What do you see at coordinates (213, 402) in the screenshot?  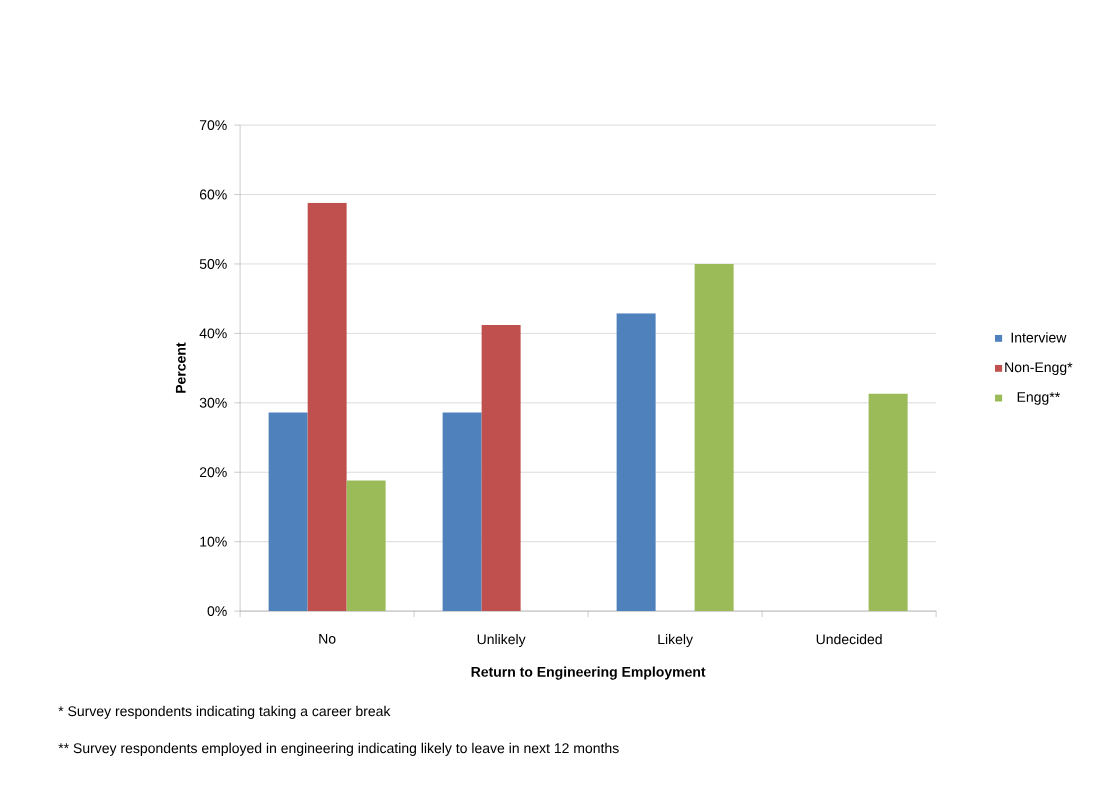 I see `y-tick-label: 30%` at bounding box center [213, 402].